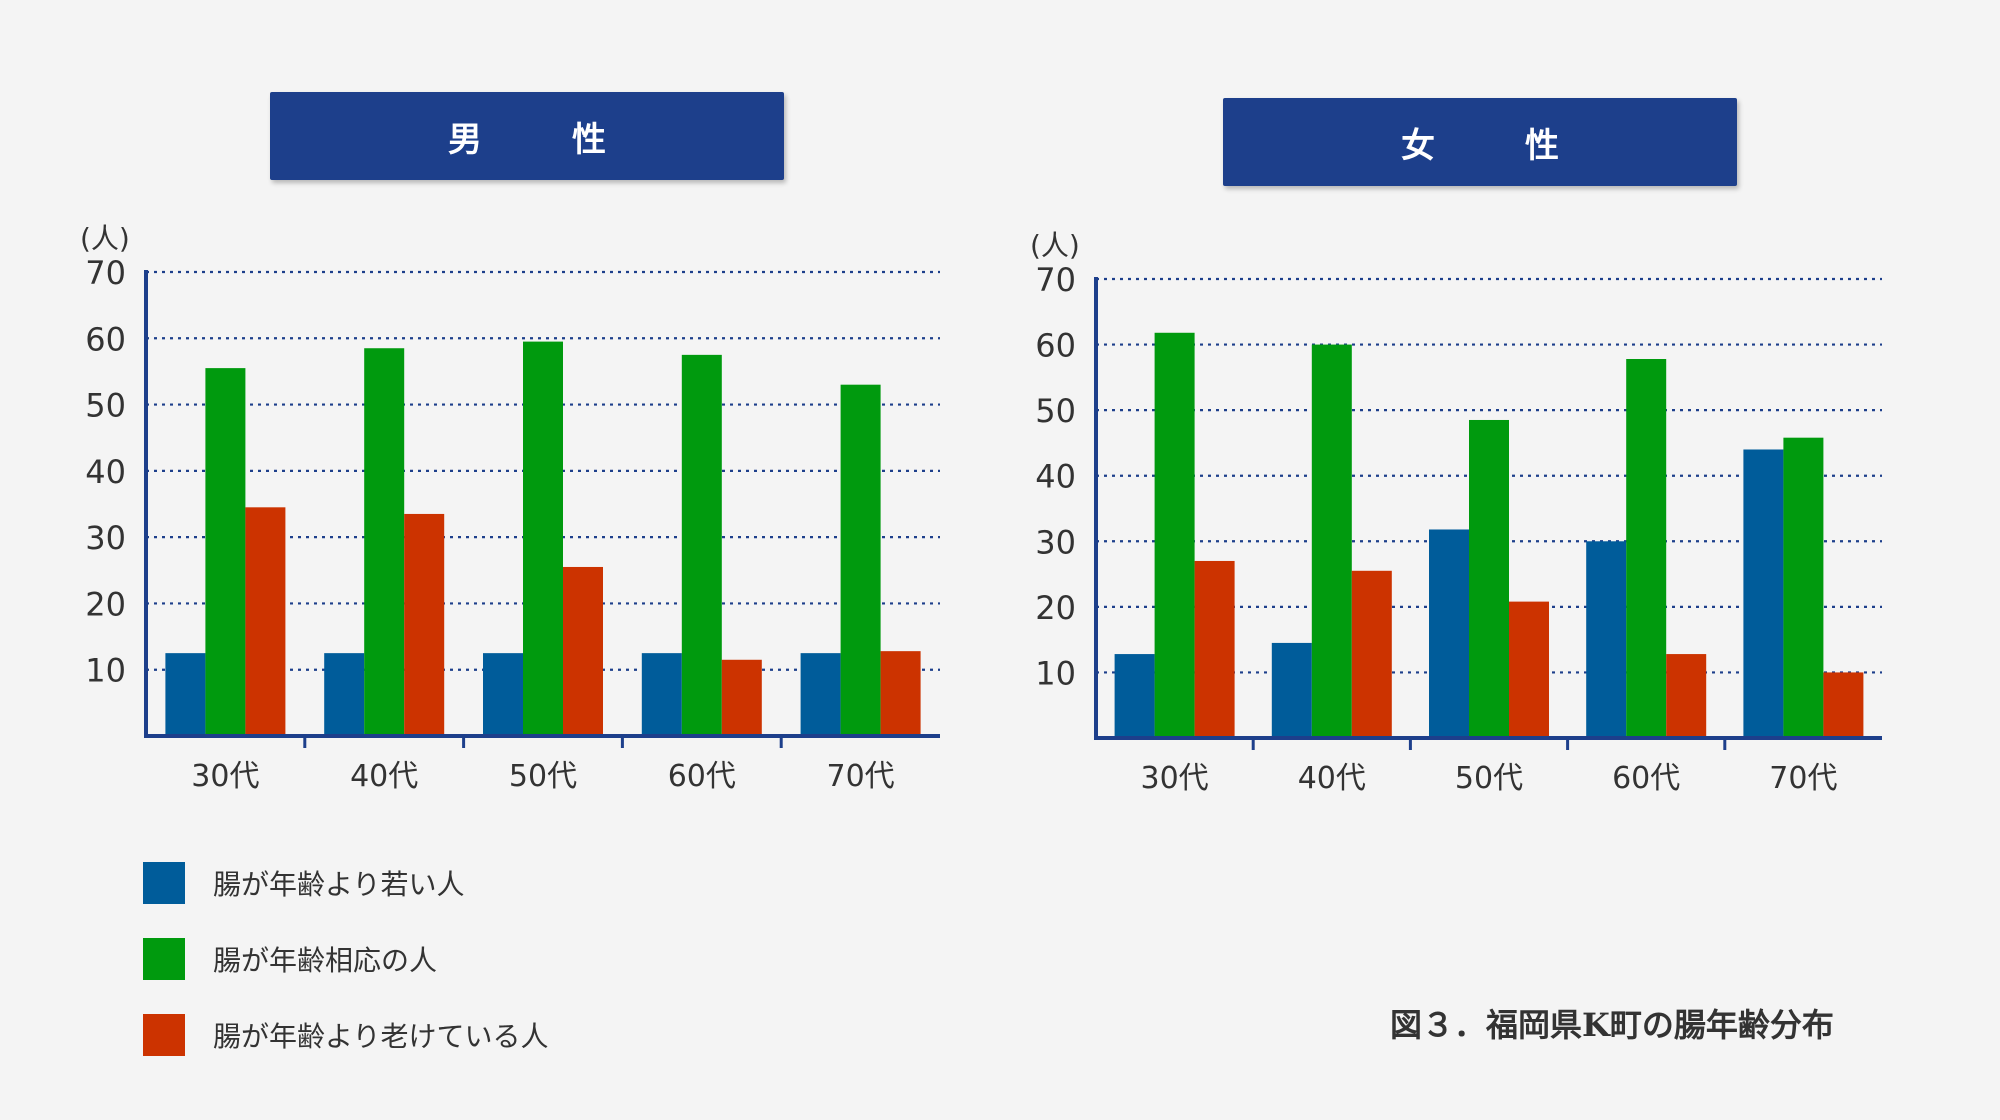 Image resolution: width=2000 pixels, height=1120 pixels. I want to click on male-ytick-label-10: 10, so click(105, 671).